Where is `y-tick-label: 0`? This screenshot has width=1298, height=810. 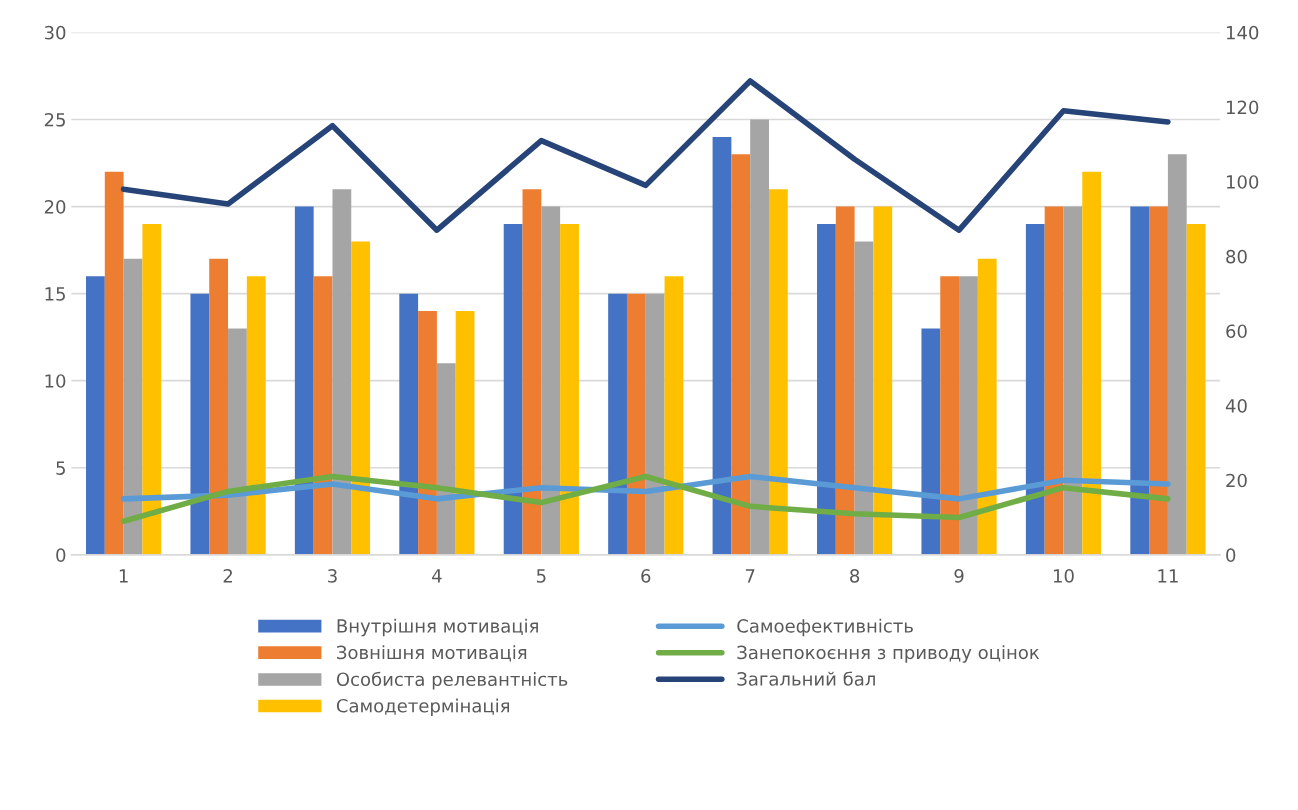 y-tick-label: 0 is located at coordinates (61, 555).